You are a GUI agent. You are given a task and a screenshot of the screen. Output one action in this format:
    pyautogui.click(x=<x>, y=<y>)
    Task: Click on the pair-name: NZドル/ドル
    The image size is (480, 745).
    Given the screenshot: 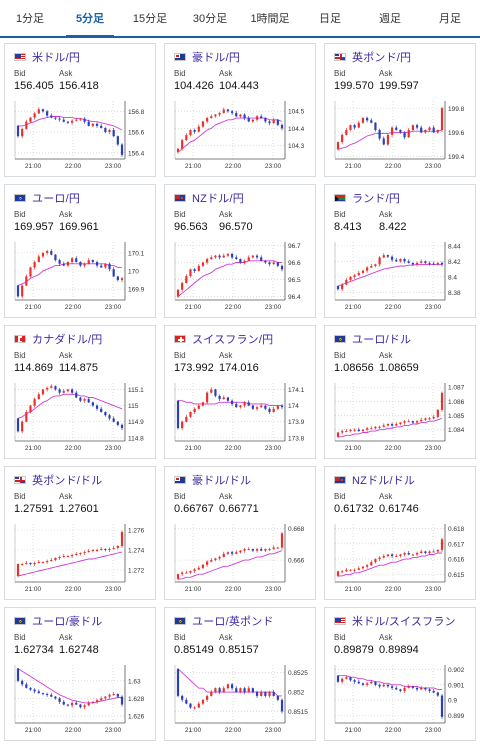 What is the action you would take?
    pyautogui.click(x=384, y=481)
    